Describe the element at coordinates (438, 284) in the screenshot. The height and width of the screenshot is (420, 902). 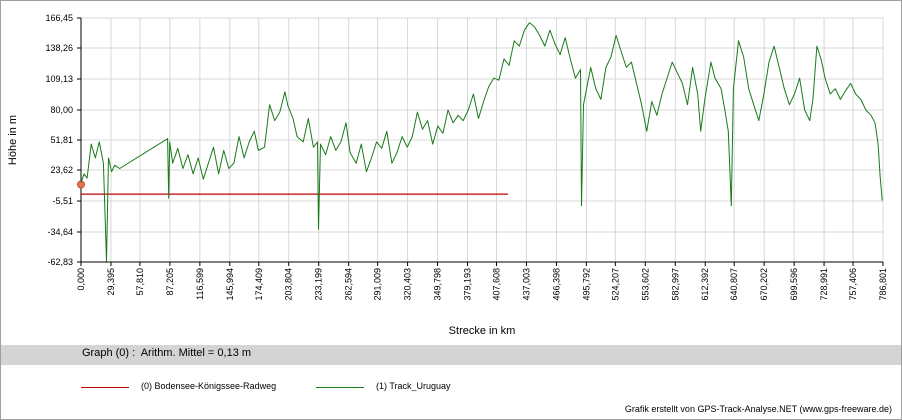
I see `x-tick-label: 349,798` at that location.